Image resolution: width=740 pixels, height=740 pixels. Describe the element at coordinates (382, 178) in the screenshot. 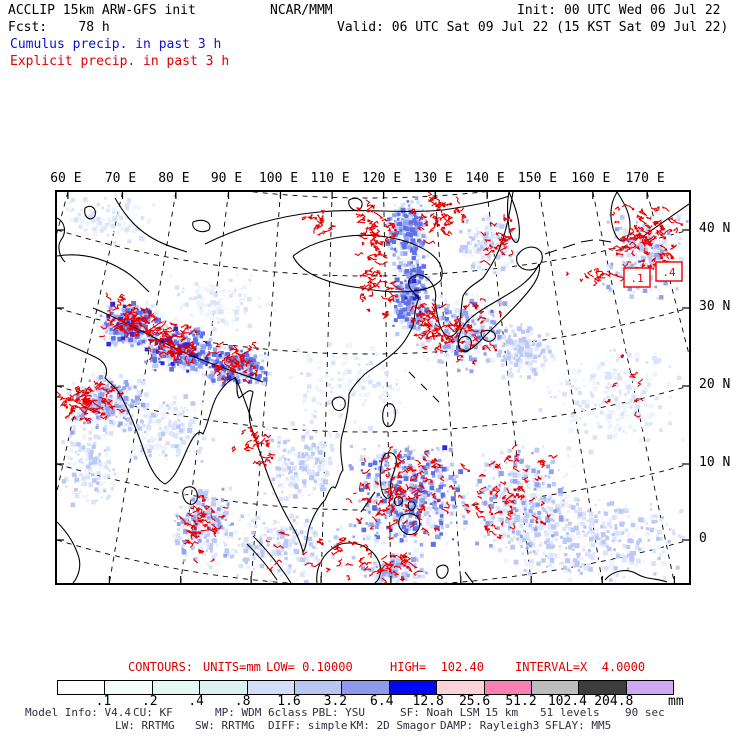

I see `lon-tick-label: 120 E` at that location.